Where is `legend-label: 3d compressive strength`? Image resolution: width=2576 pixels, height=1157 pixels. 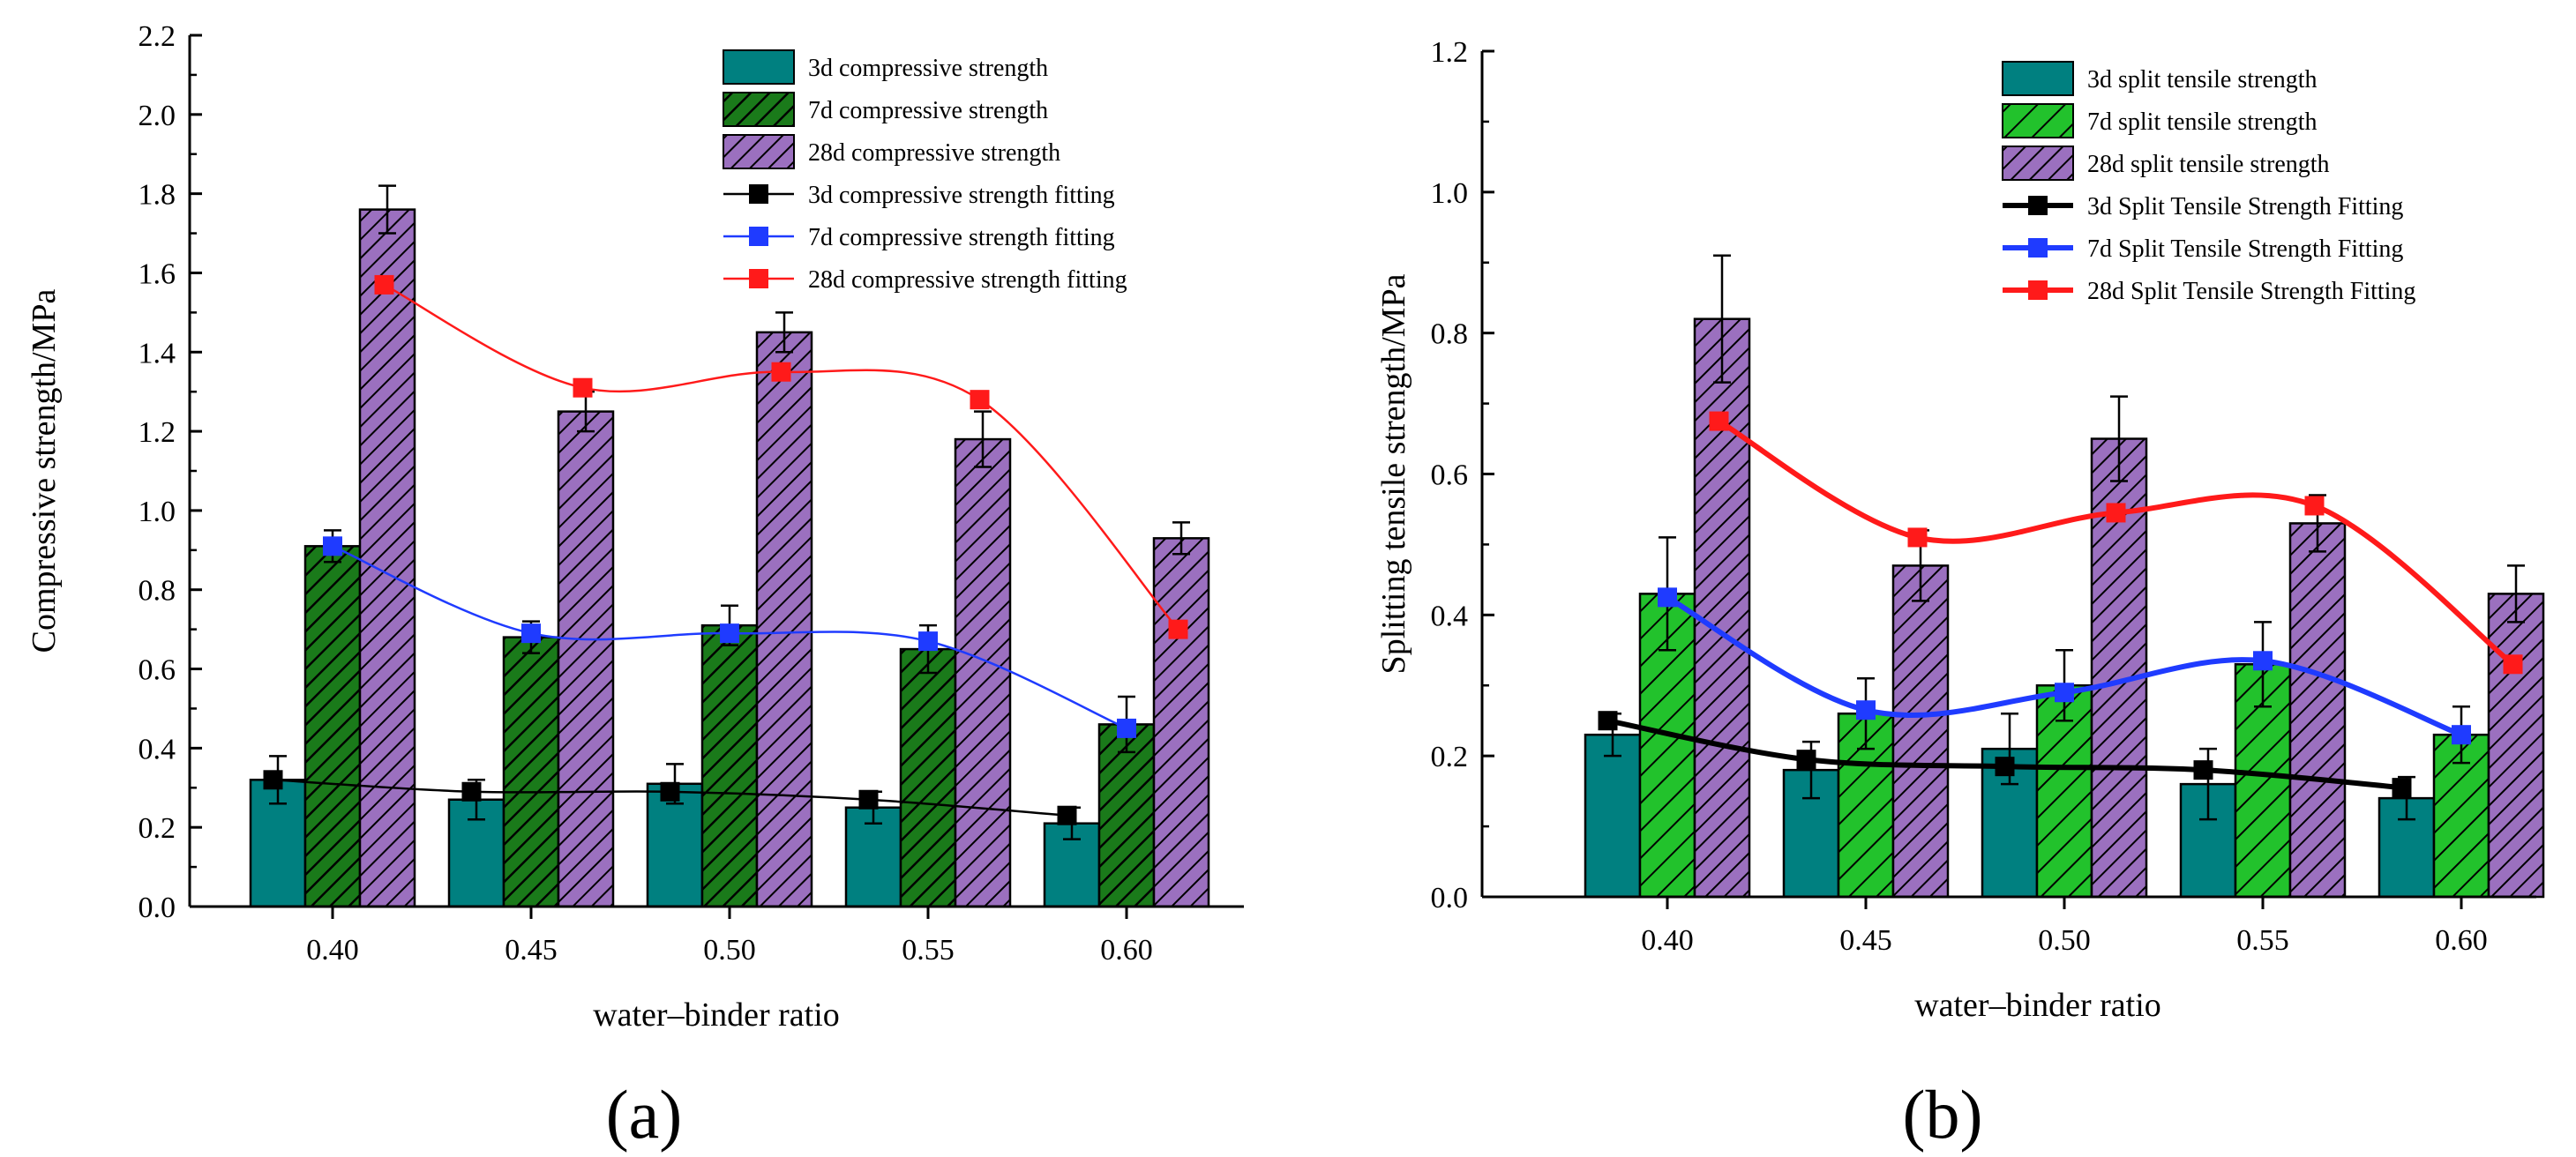
legend-label: 3d compressive strength is located at coordinates (928, 68).